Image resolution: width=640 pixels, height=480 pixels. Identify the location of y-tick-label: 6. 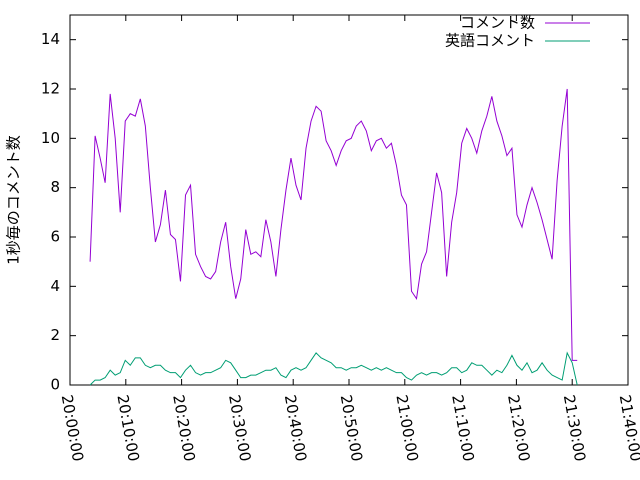
(55, 237).